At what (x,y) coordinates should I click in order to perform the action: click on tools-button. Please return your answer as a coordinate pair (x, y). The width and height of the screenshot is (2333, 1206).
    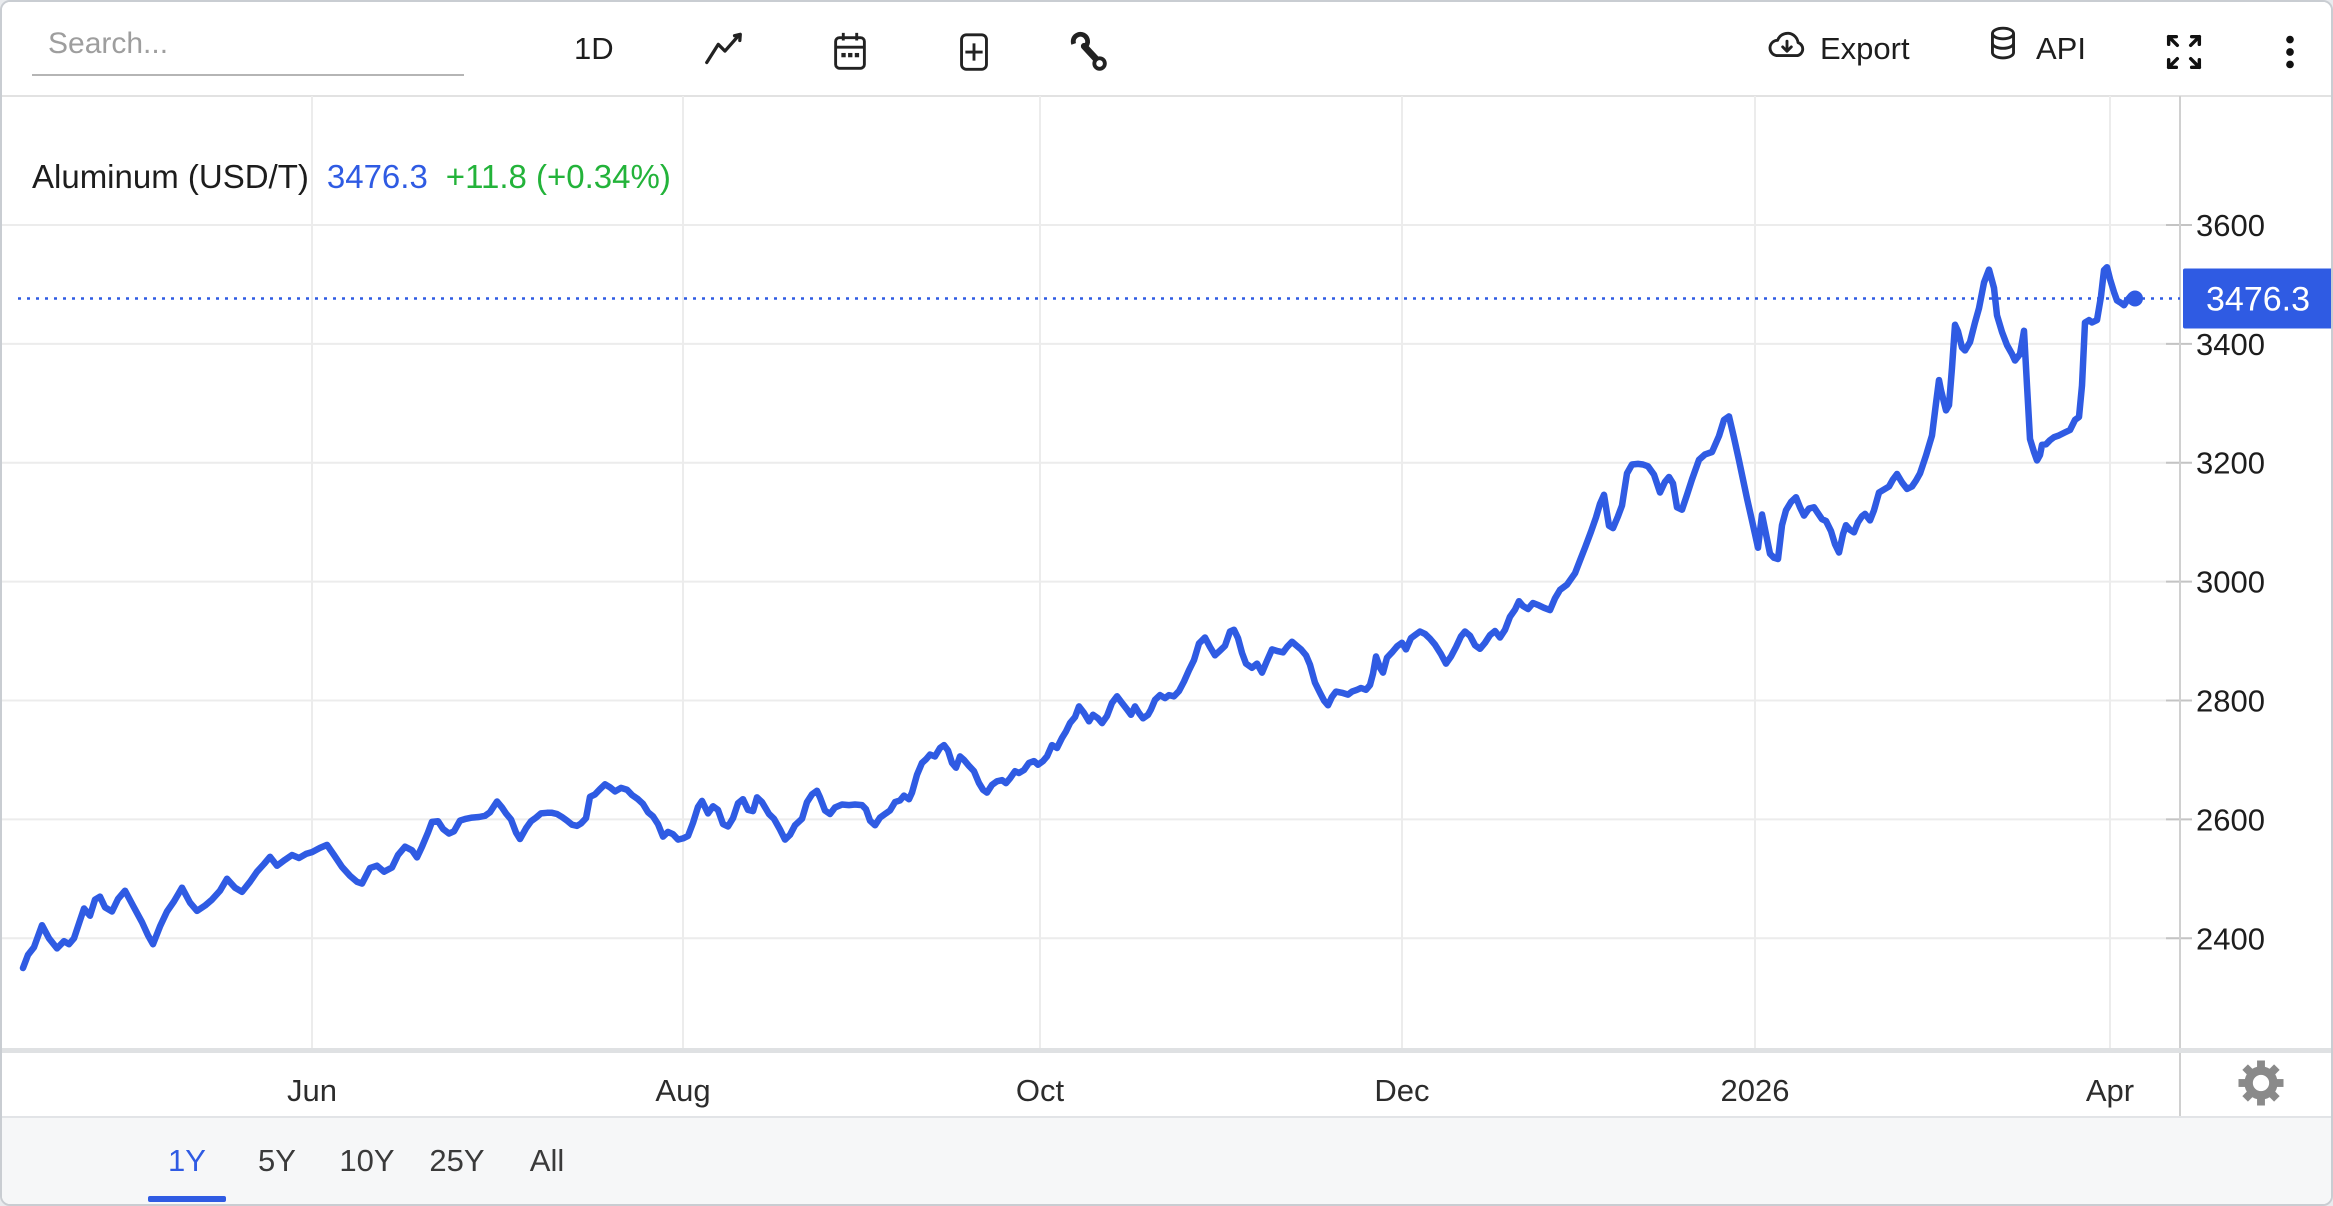
    Looking at the image, I should click on (1090, 54).